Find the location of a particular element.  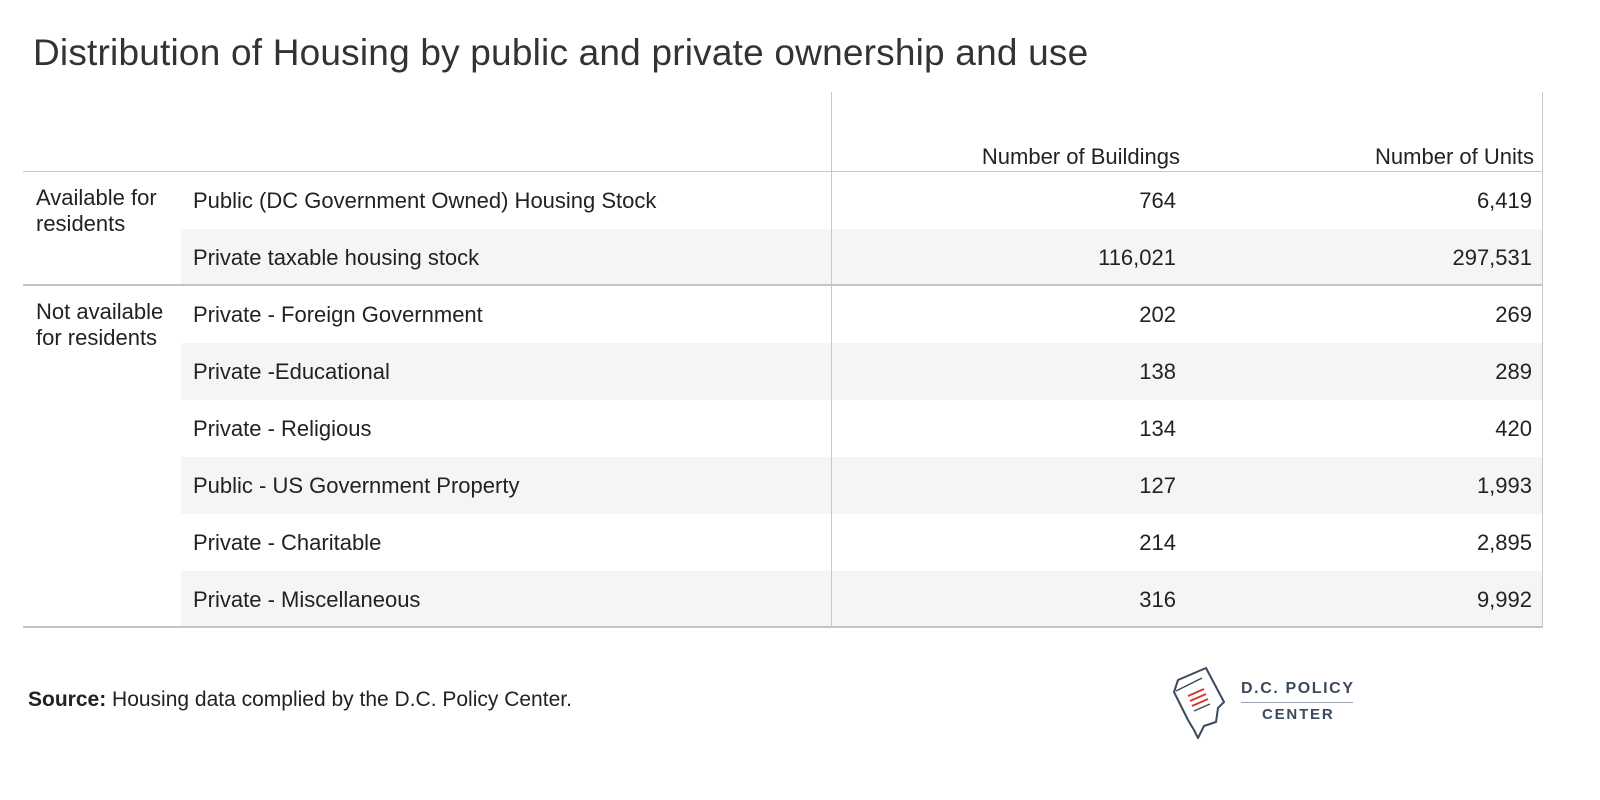

column-header-units: Number of Units is located at coordinates (1454, 156).